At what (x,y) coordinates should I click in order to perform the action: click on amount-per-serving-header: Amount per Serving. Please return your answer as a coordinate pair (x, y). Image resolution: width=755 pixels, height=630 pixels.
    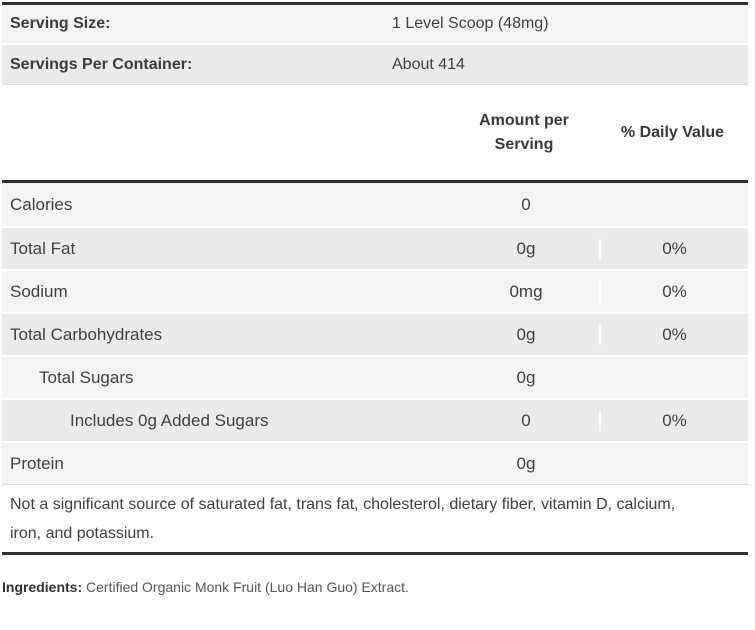
    Looking at the image, I should click on (524, 132).